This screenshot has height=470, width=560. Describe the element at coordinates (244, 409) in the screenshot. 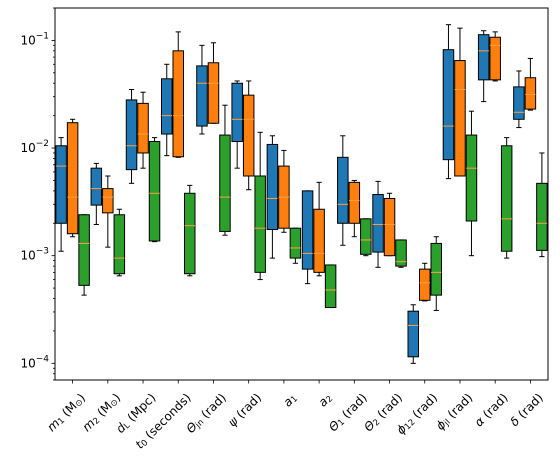

I see `x-tick-label: ψ (rad)` at that location.